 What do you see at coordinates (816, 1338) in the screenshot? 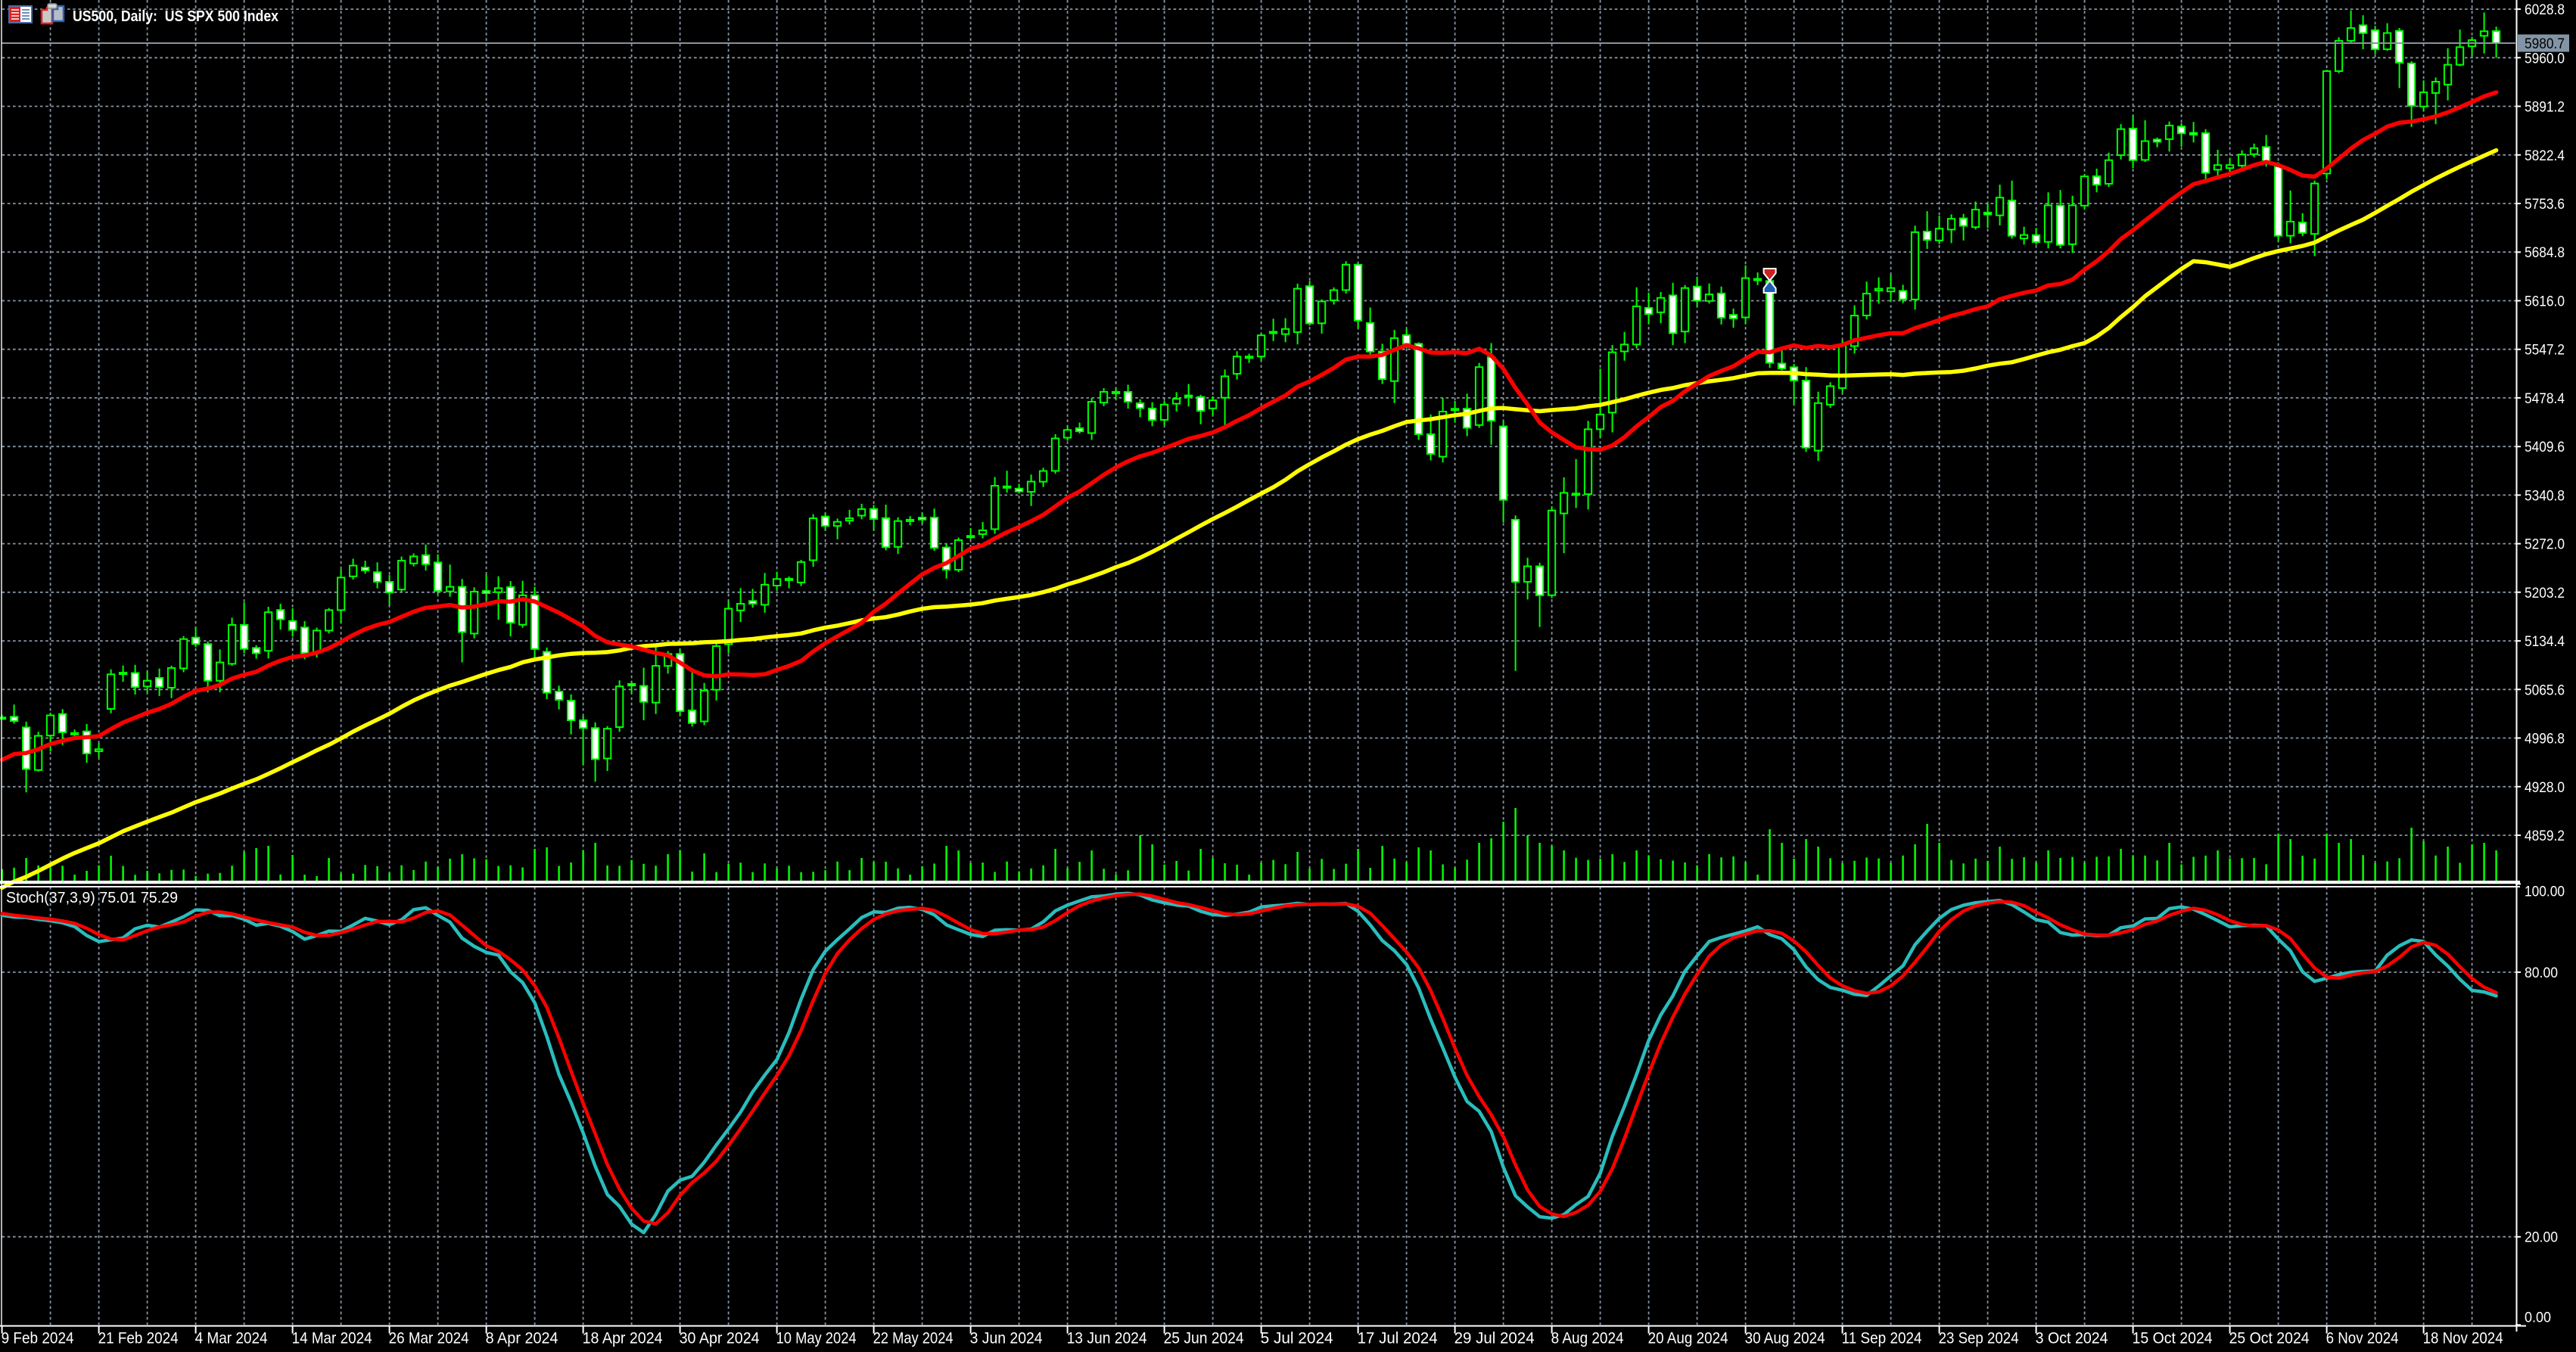
I see `svg-text: 10 May 2024` at bounding box center [816, 1338].